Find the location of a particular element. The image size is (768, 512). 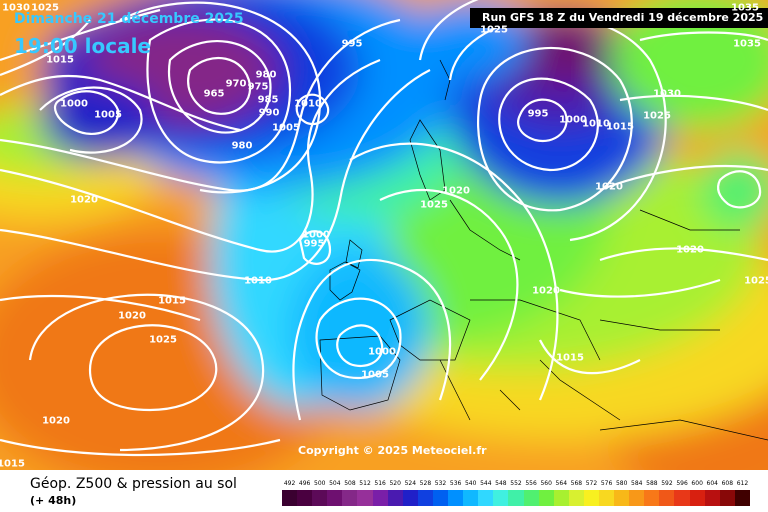

scale-tick-label: 540 is located at coordinates (470, 483).